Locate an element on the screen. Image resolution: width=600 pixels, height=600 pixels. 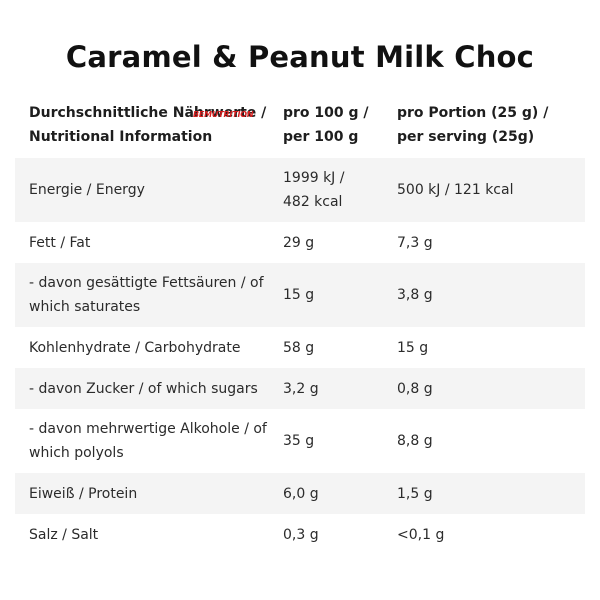
table-row-protein: Eiweiß / Protein 6,0 g 1,5 g is located at coordinates (300, 493).